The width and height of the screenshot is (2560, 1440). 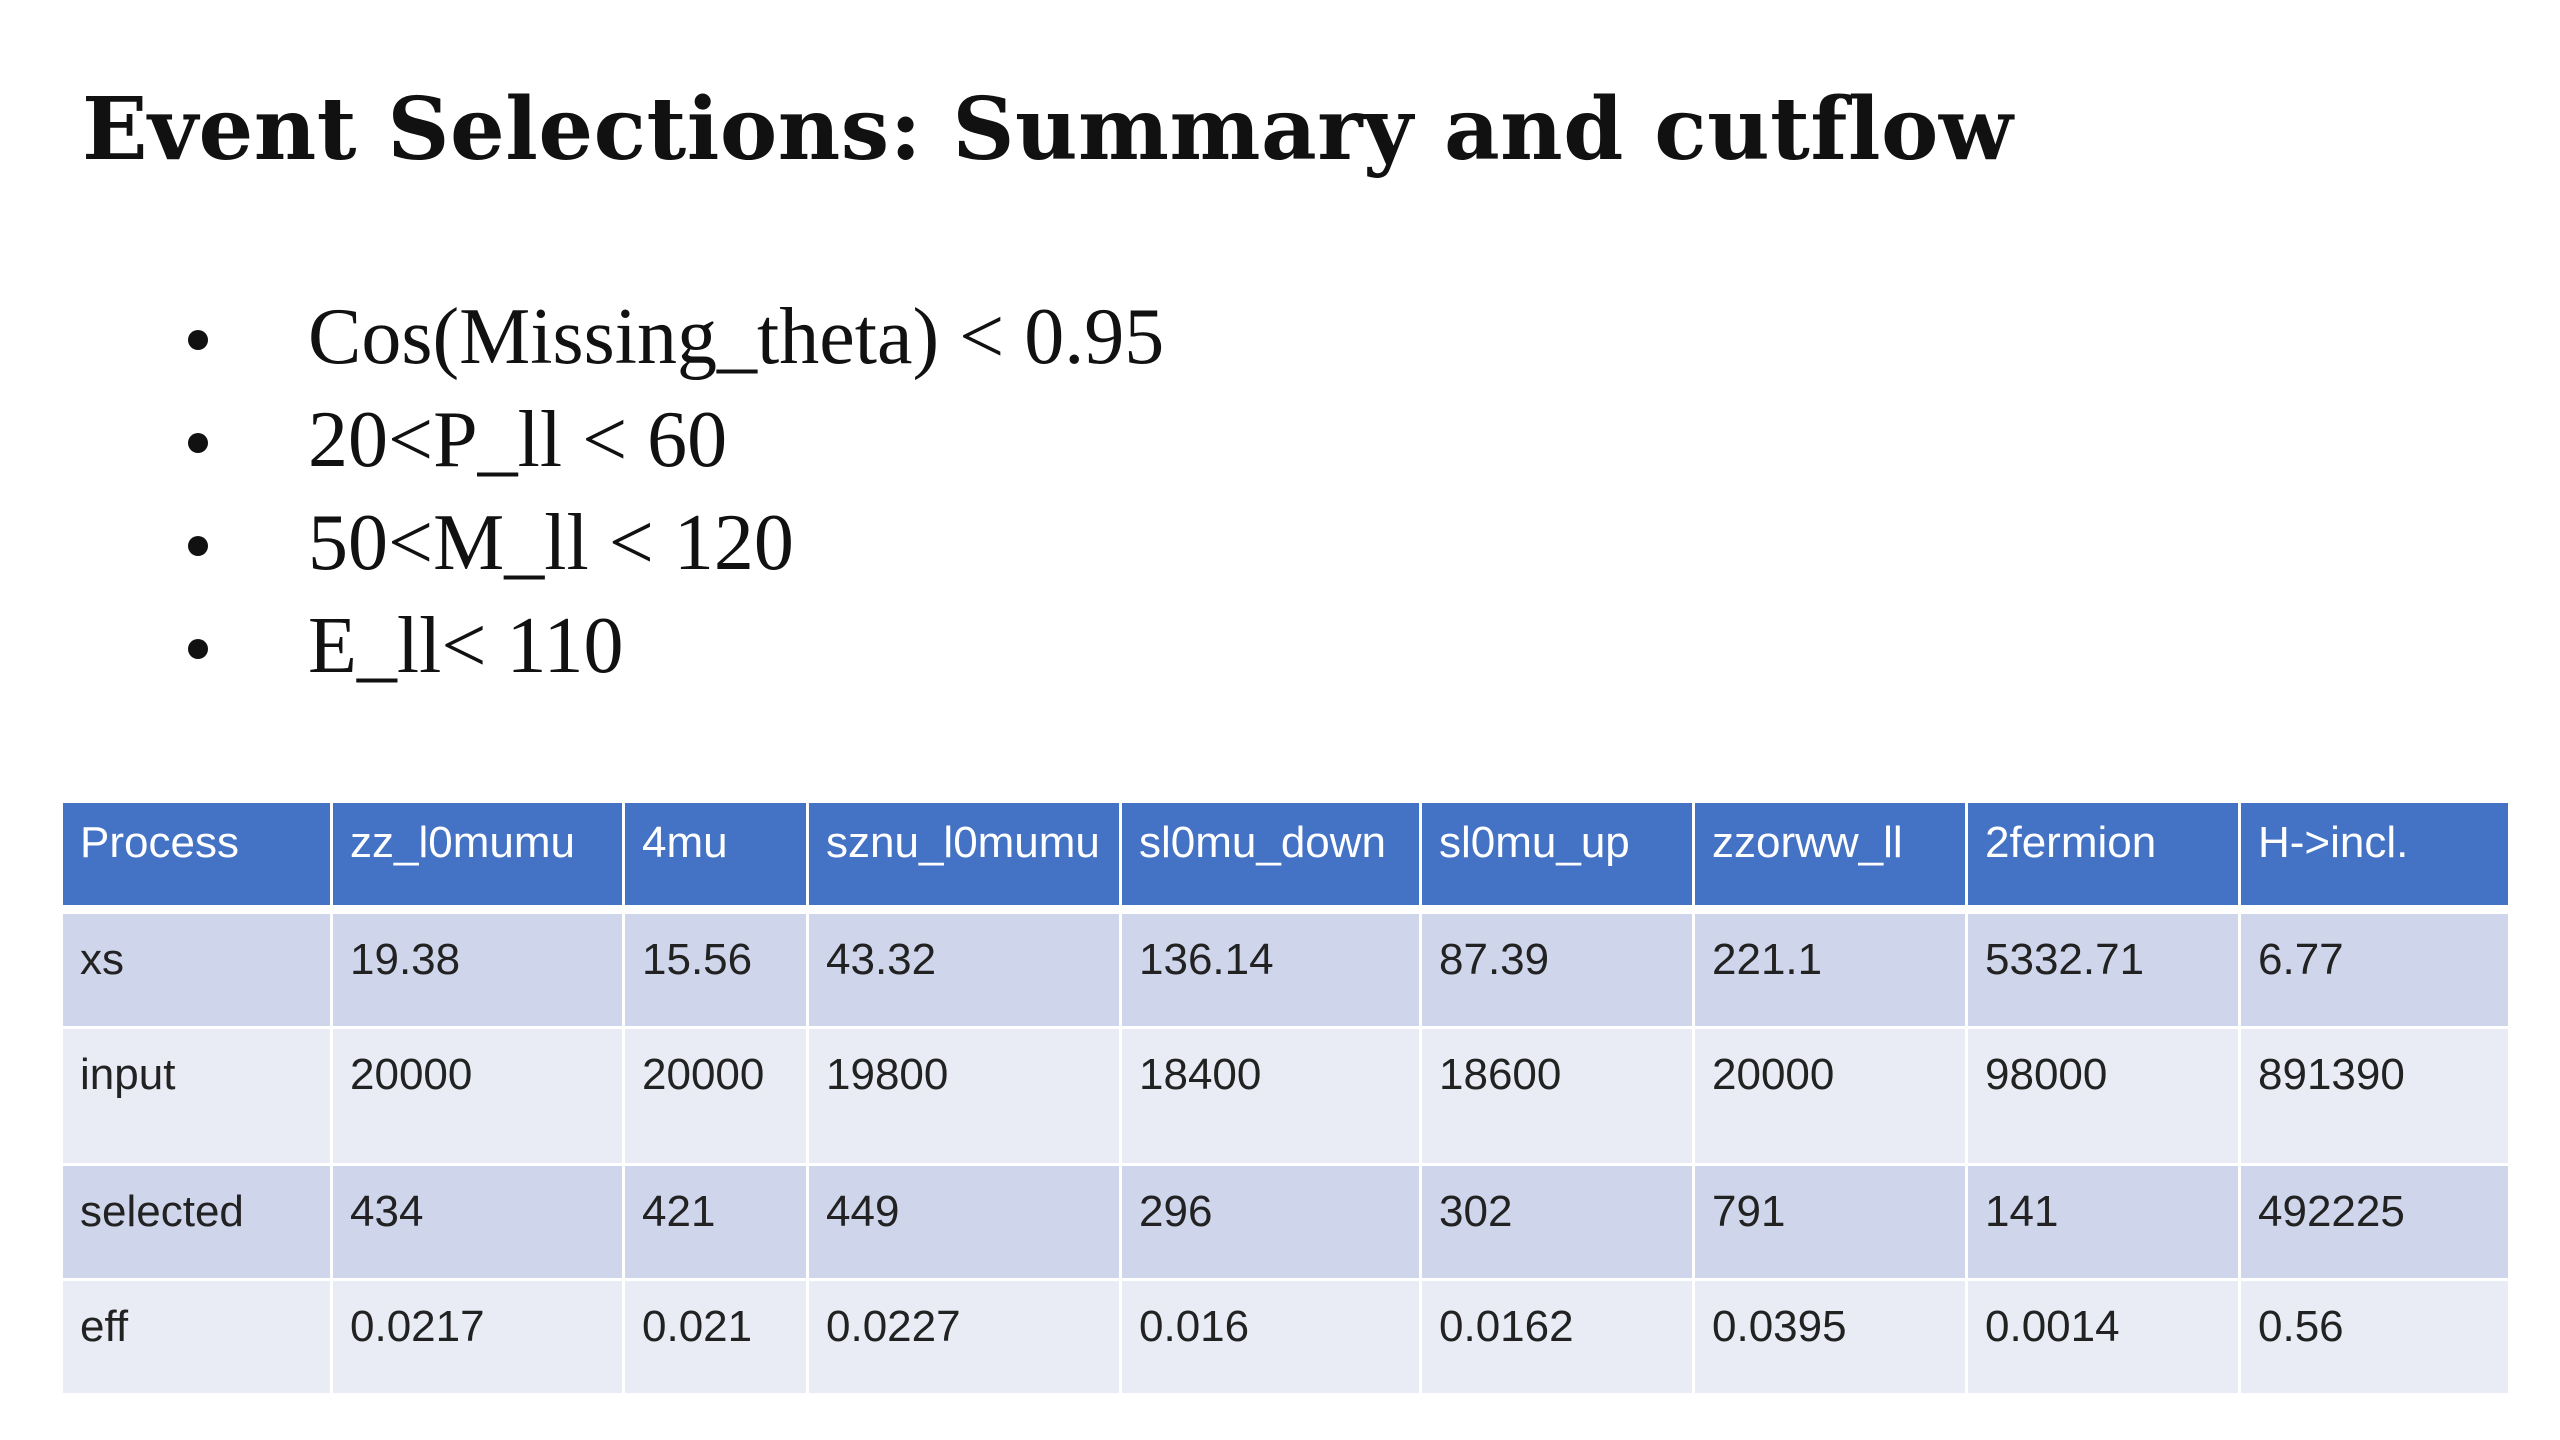 I want to click on bullet-text: 20<P_ll < 60, so click(x=518, y=440).